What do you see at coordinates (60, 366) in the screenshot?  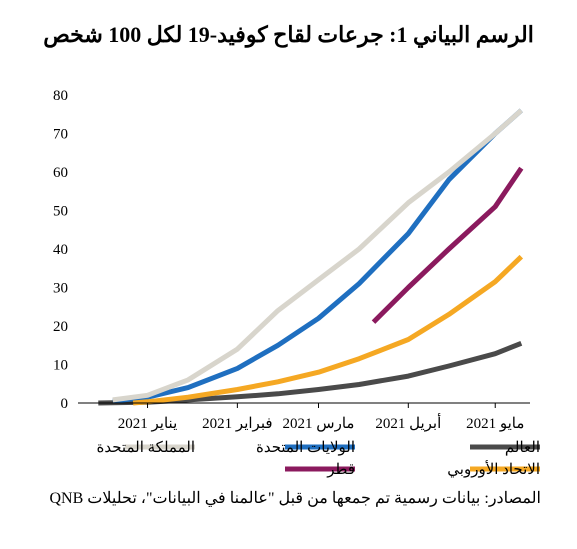 I see `y-tick-label: 10` at bounding box center [60, 366].